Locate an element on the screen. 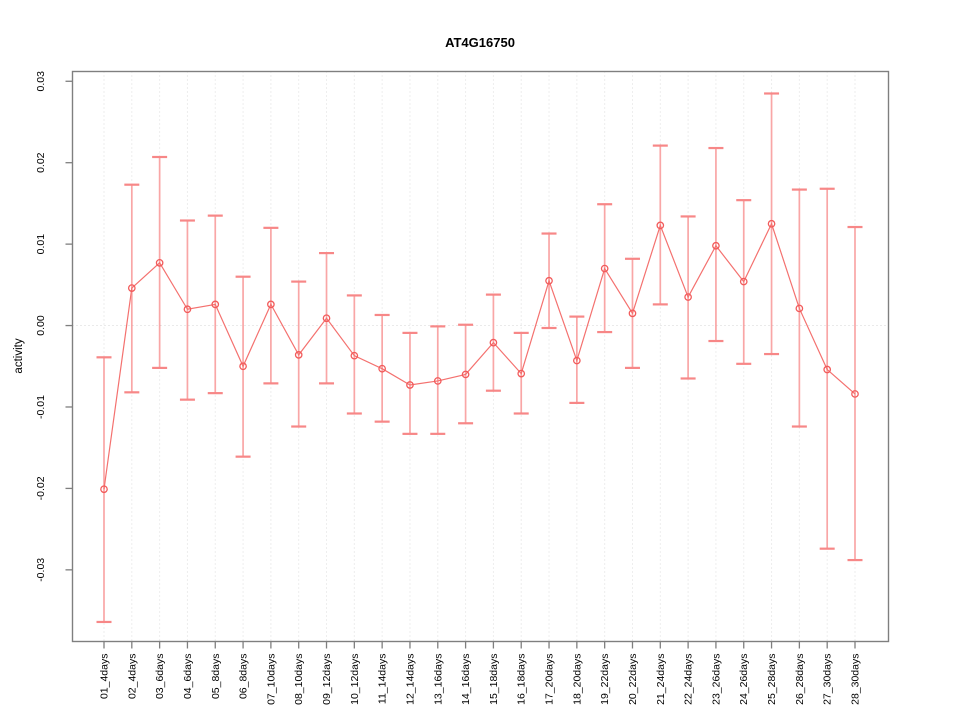  x-tick-label: 27_30days is located at coordinates (828, 679).